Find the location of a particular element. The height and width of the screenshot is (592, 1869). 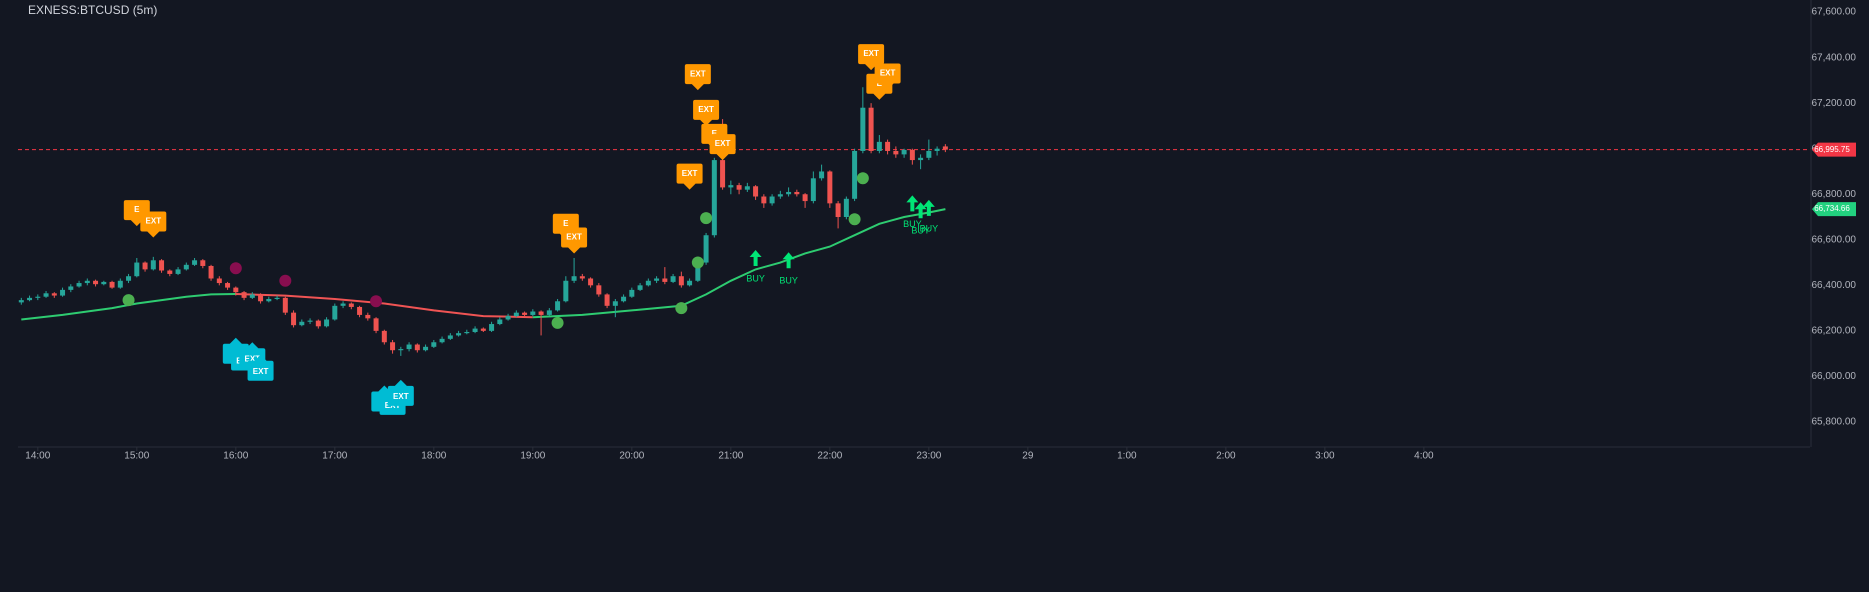

price-tag-label: 66,995.75 is located at coordinates (1832, 149).